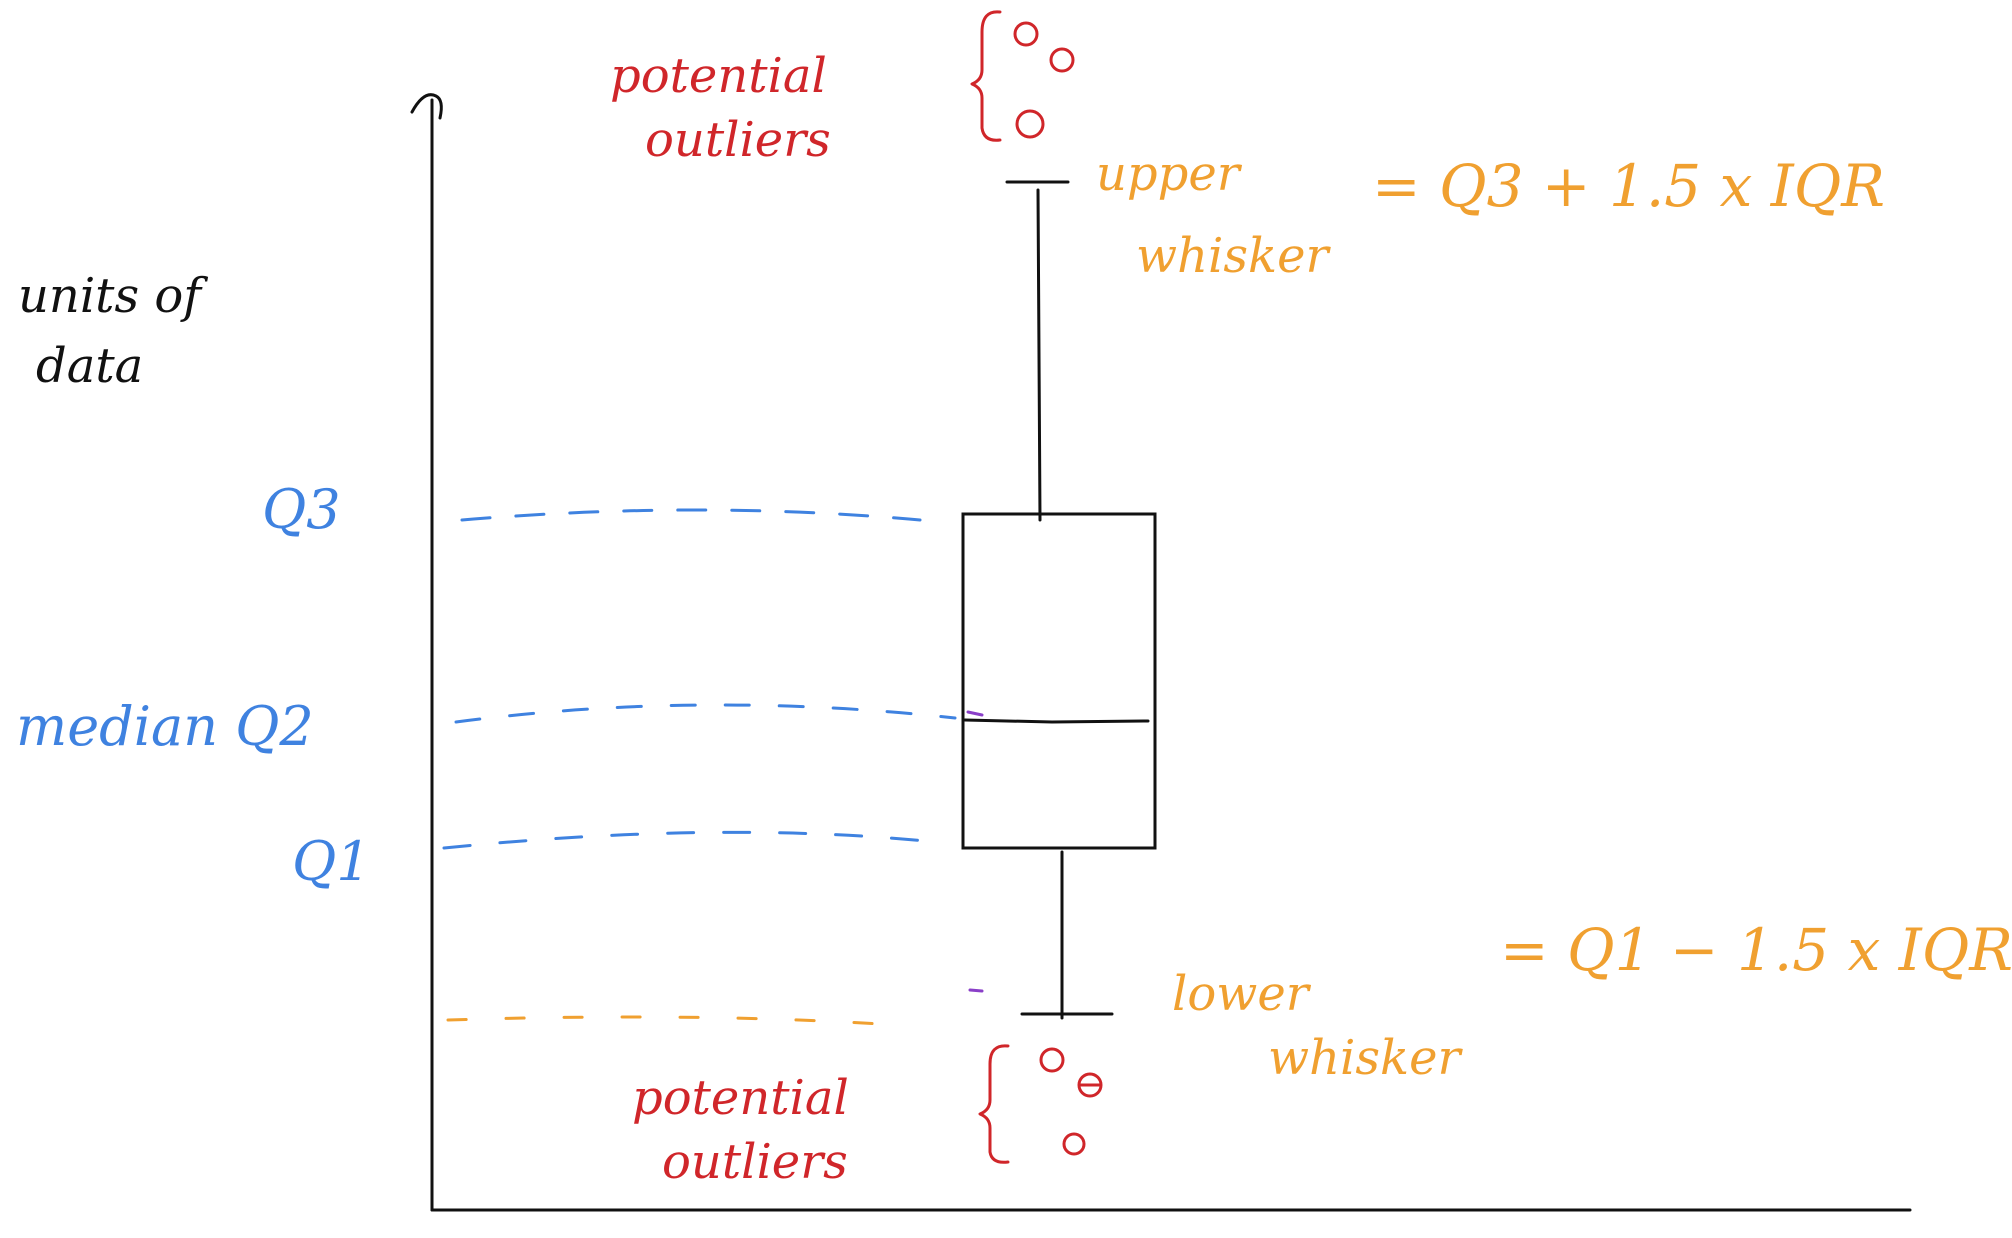 The image size is (2012, 1238). Describe the element at coordinates (1242, 994) in the screenshot. I see `lower-whisker-label-line1: lower` at that location.